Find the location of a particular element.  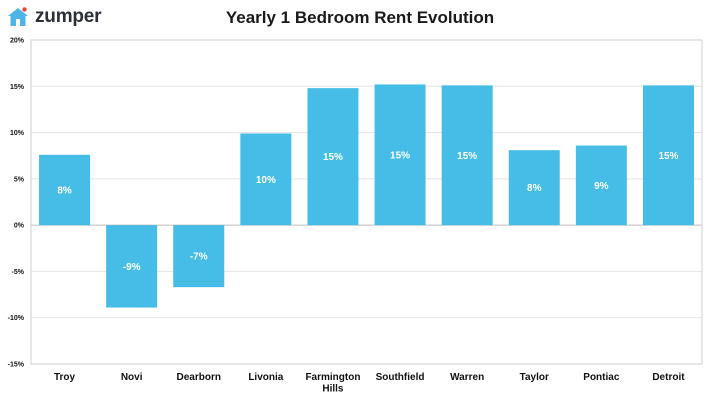

x-tick-label-line: Pontiac is located at coordinates (601, 377).